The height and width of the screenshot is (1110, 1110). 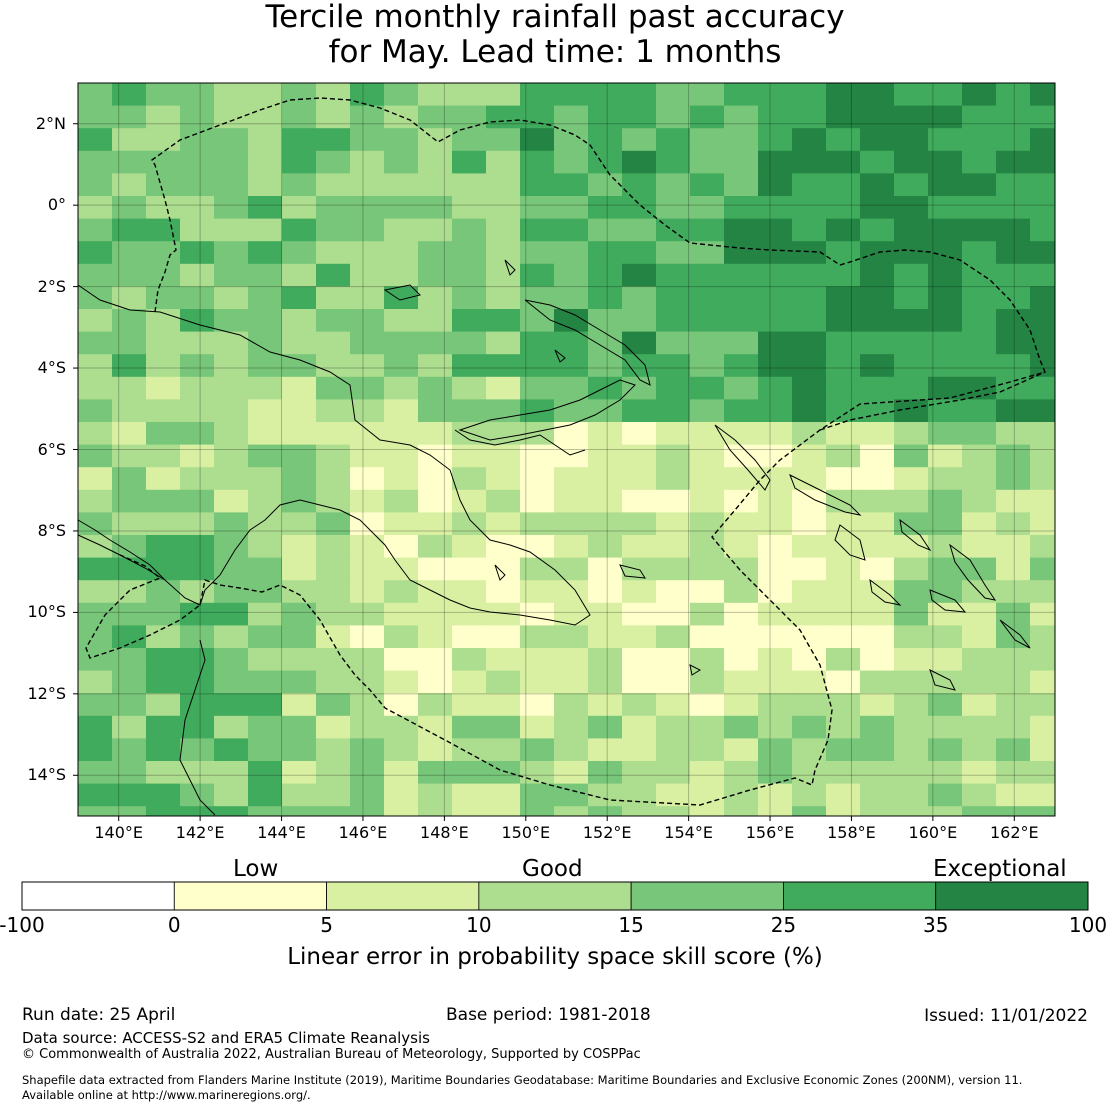 What do you see at coordinates (932, 401) in the screenshot?
I see `solomons-eez-boundary` at bounding box center [932, 401].